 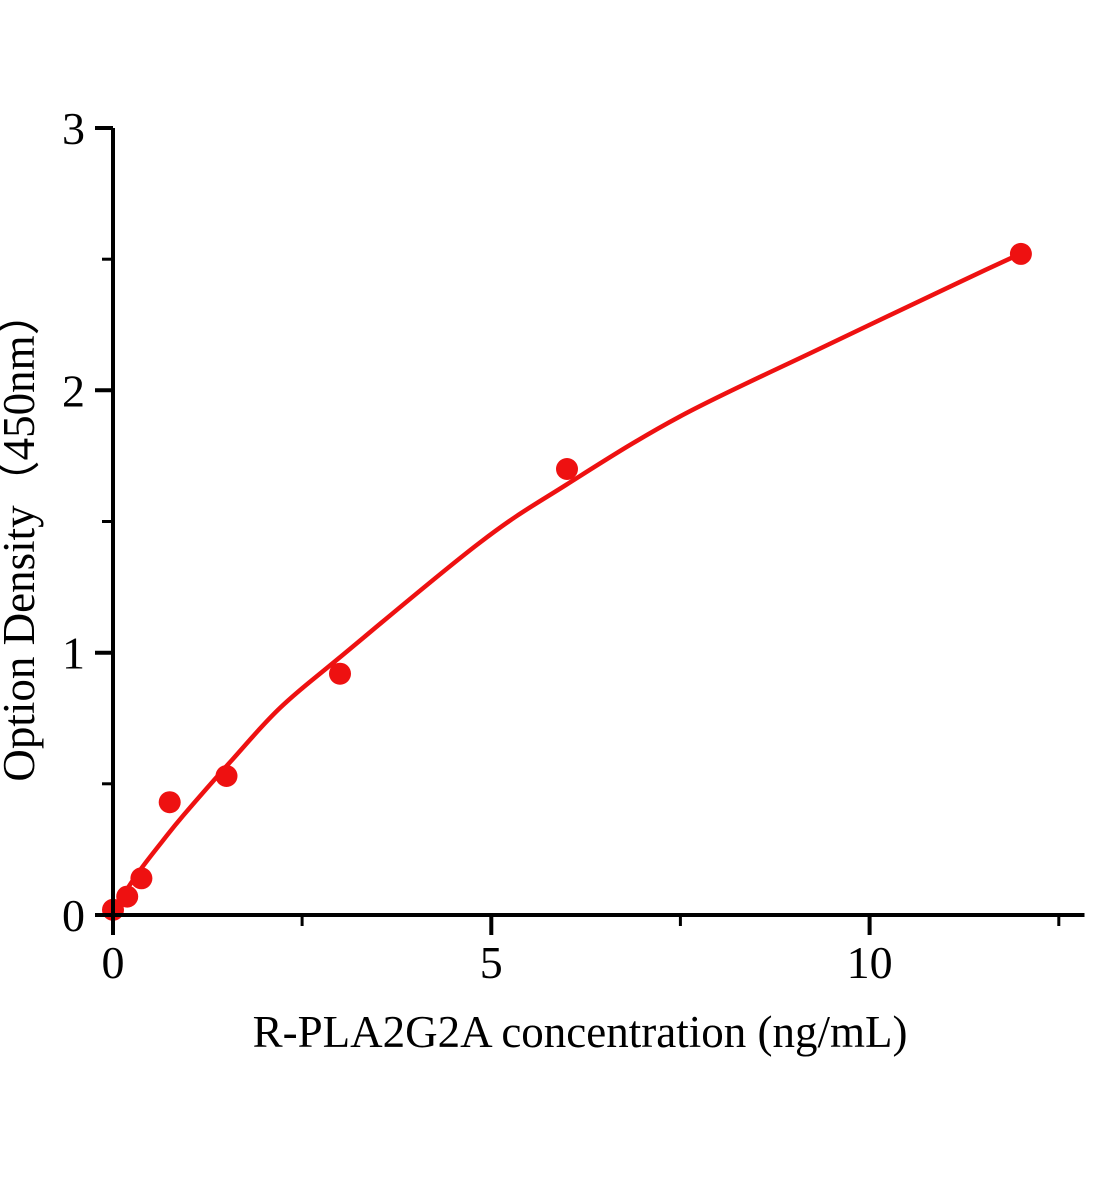 What do you see at coordinates (22, 535) in the screenshot?
I see `y-axis-title: Option Density（450nm）` at bounding box center [22, 535].